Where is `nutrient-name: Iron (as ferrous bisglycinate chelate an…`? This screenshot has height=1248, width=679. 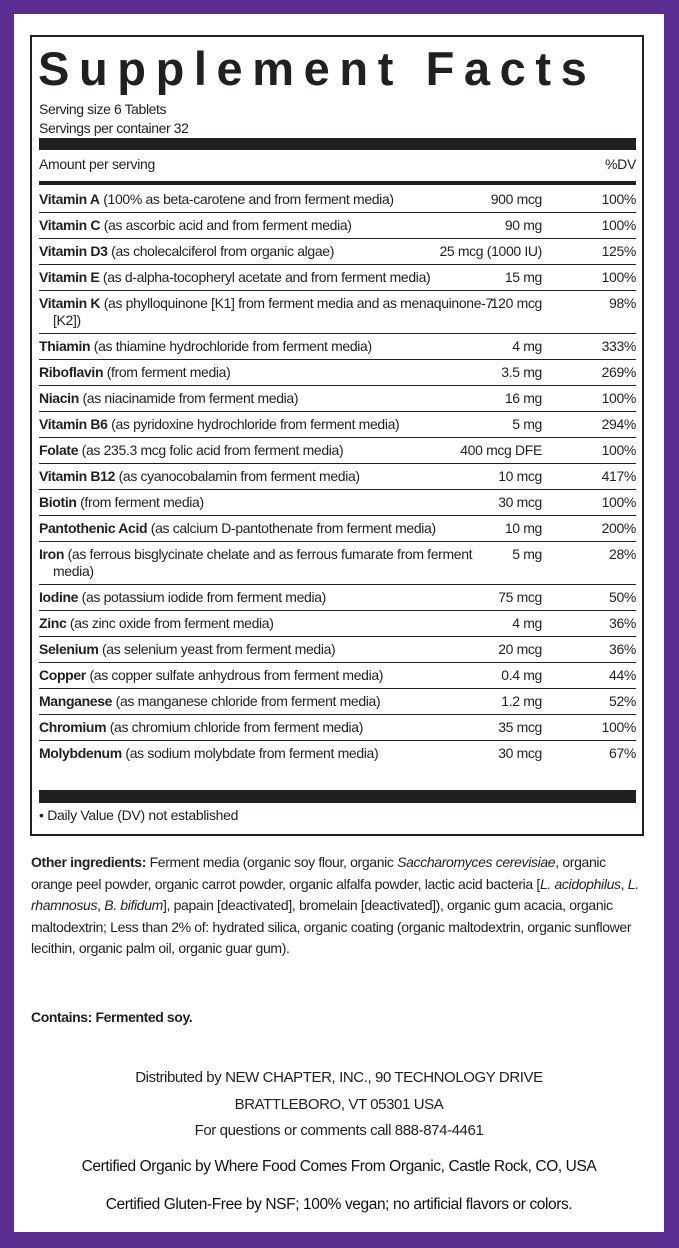 nutrient-name: Iron (as ferrous bisglycinate chelate an… is located at coordinates (266, 563).